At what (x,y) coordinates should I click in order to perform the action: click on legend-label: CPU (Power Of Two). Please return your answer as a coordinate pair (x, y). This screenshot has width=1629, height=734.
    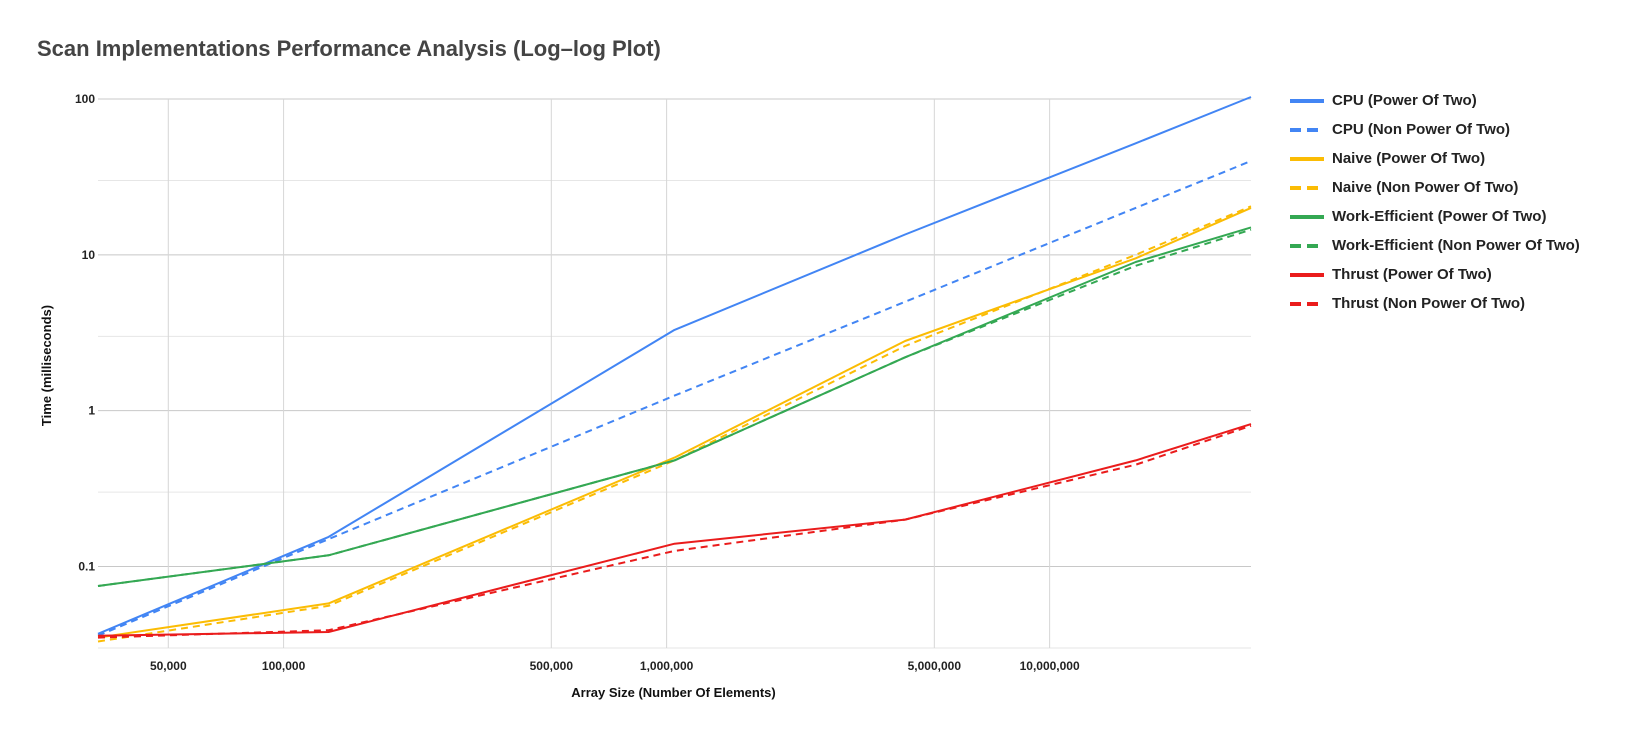
    Looking at the image, I should click on (1404, 100).